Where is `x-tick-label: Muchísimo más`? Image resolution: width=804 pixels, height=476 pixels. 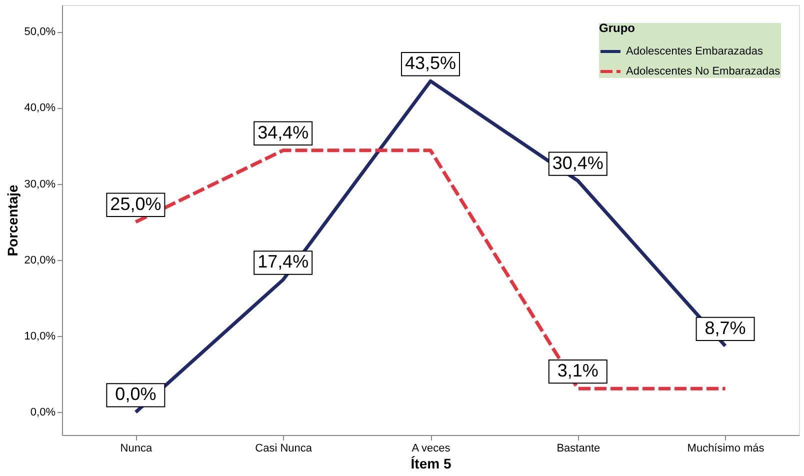
x-tick-label: Muchísimo más is located at coordinates (726, 448).